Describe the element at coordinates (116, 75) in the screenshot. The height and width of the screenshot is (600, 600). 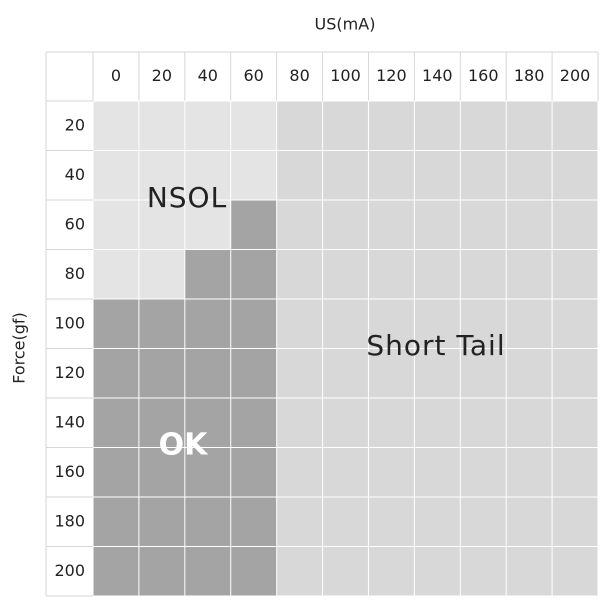
I see `column-header: 0` at that location.